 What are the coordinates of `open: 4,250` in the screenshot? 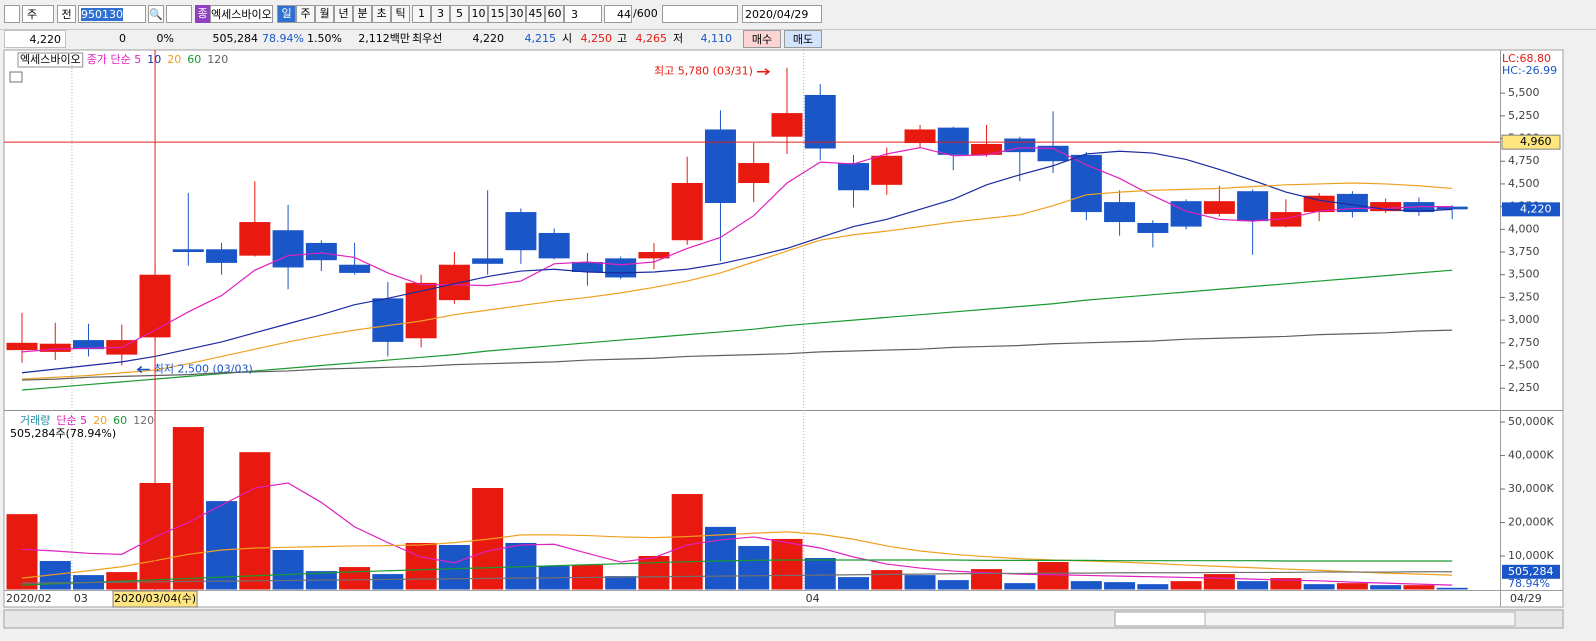 It's located at (596, 38).